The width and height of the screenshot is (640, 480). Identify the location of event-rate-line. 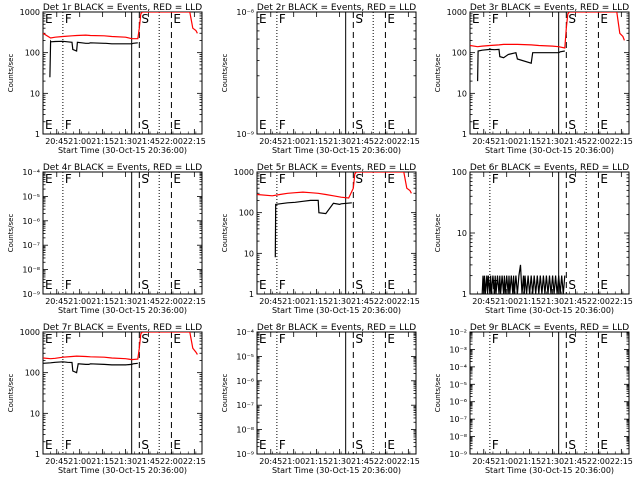
(93, 58).